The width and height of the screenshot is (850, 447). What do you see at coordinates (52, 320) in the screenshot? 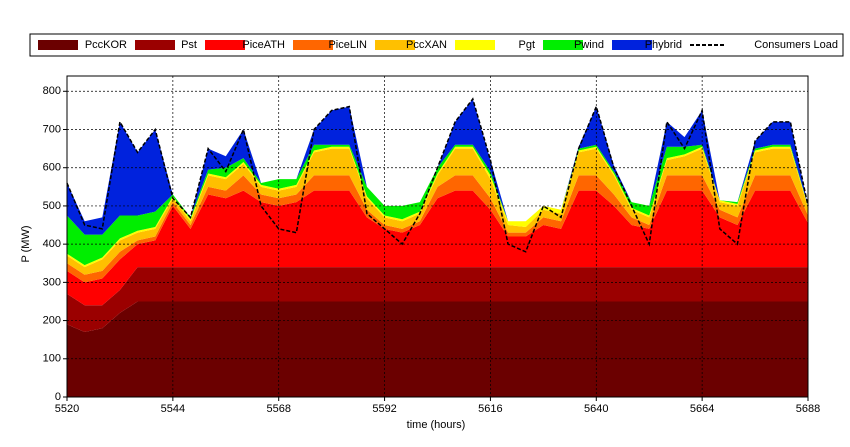
I see `y-tick-label: 200` at bounding box center [52, 320].